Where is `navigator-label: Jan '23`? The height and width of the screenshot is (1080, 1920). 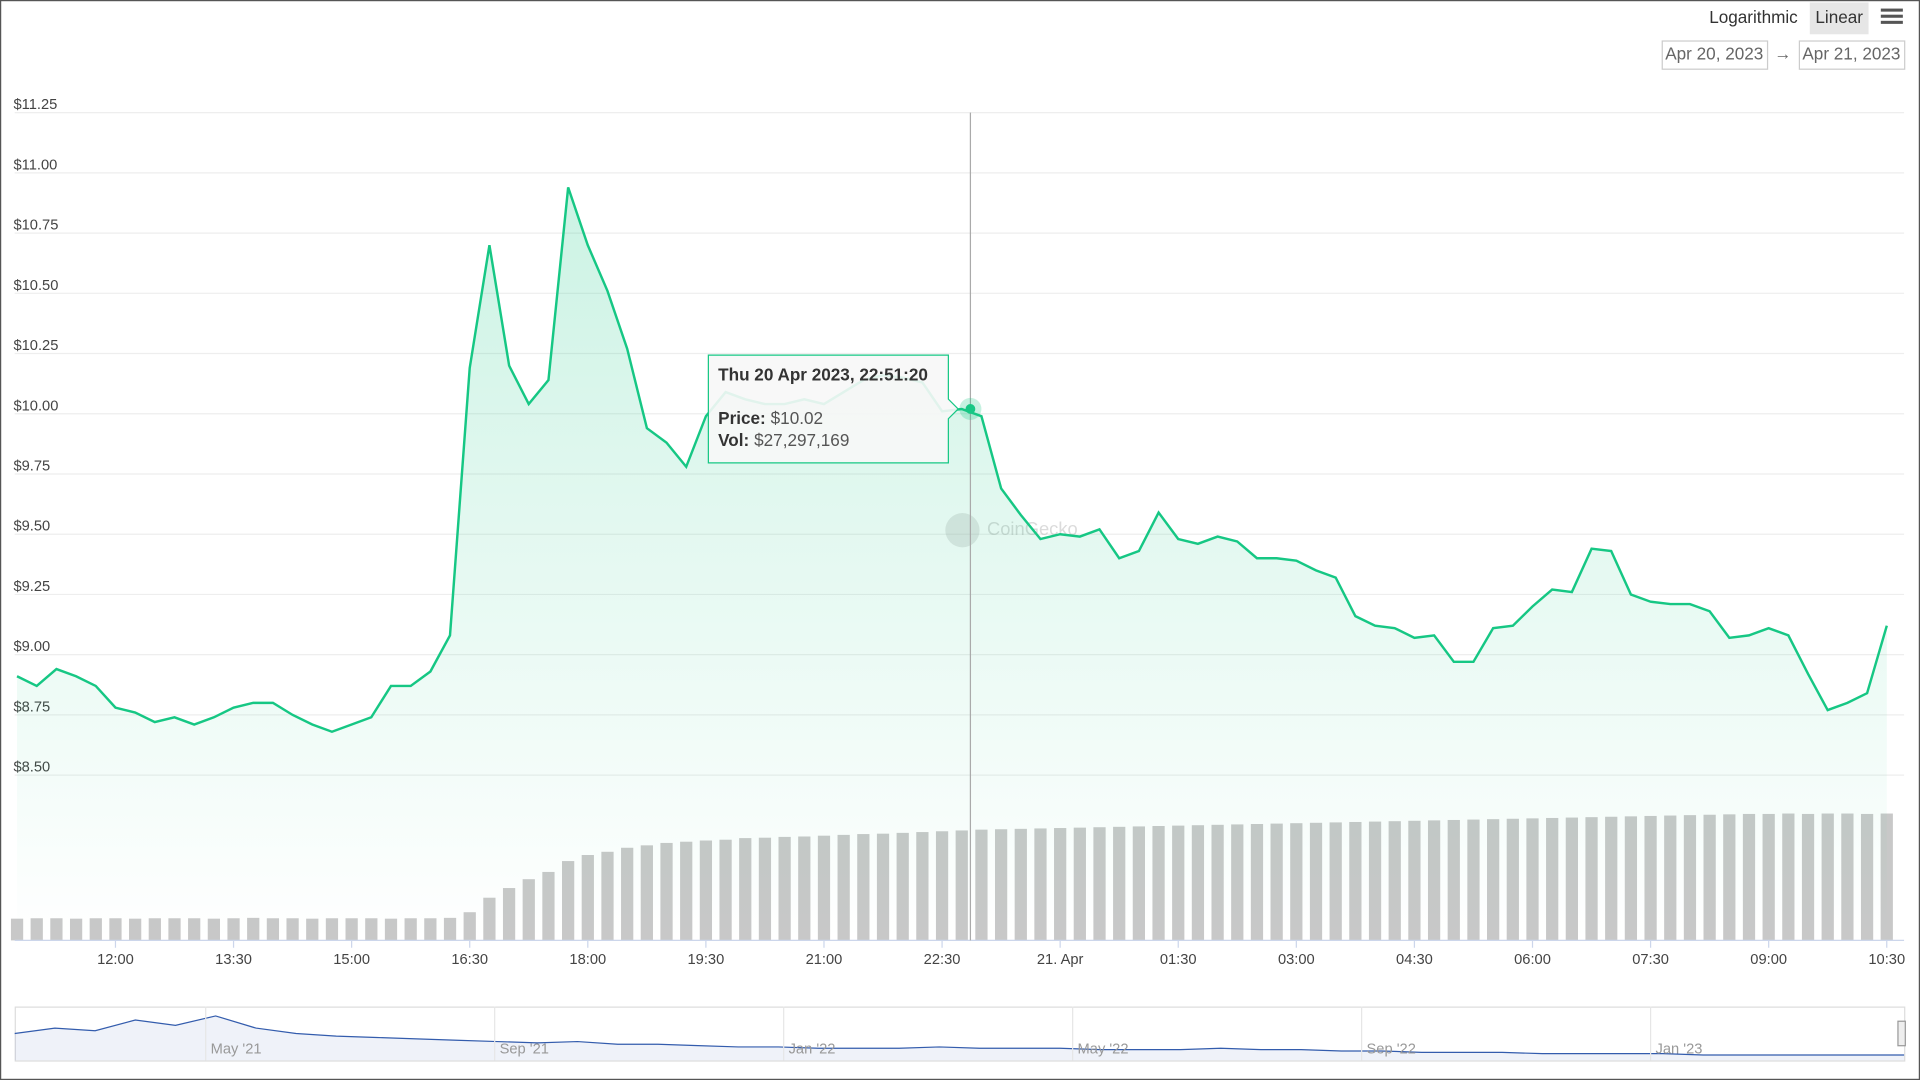 navigator-label: Jan '23 is located at coordinates (1679, 1049).